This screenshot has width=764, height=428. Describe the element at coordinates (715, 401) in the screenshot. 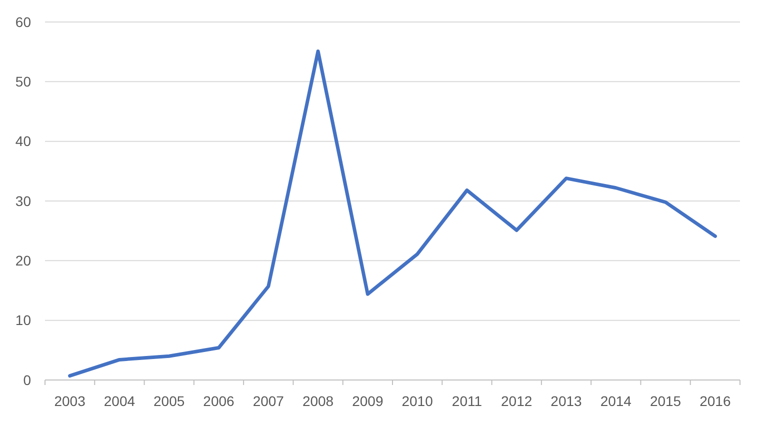

I see `x-tick-label: 2016` at that location.